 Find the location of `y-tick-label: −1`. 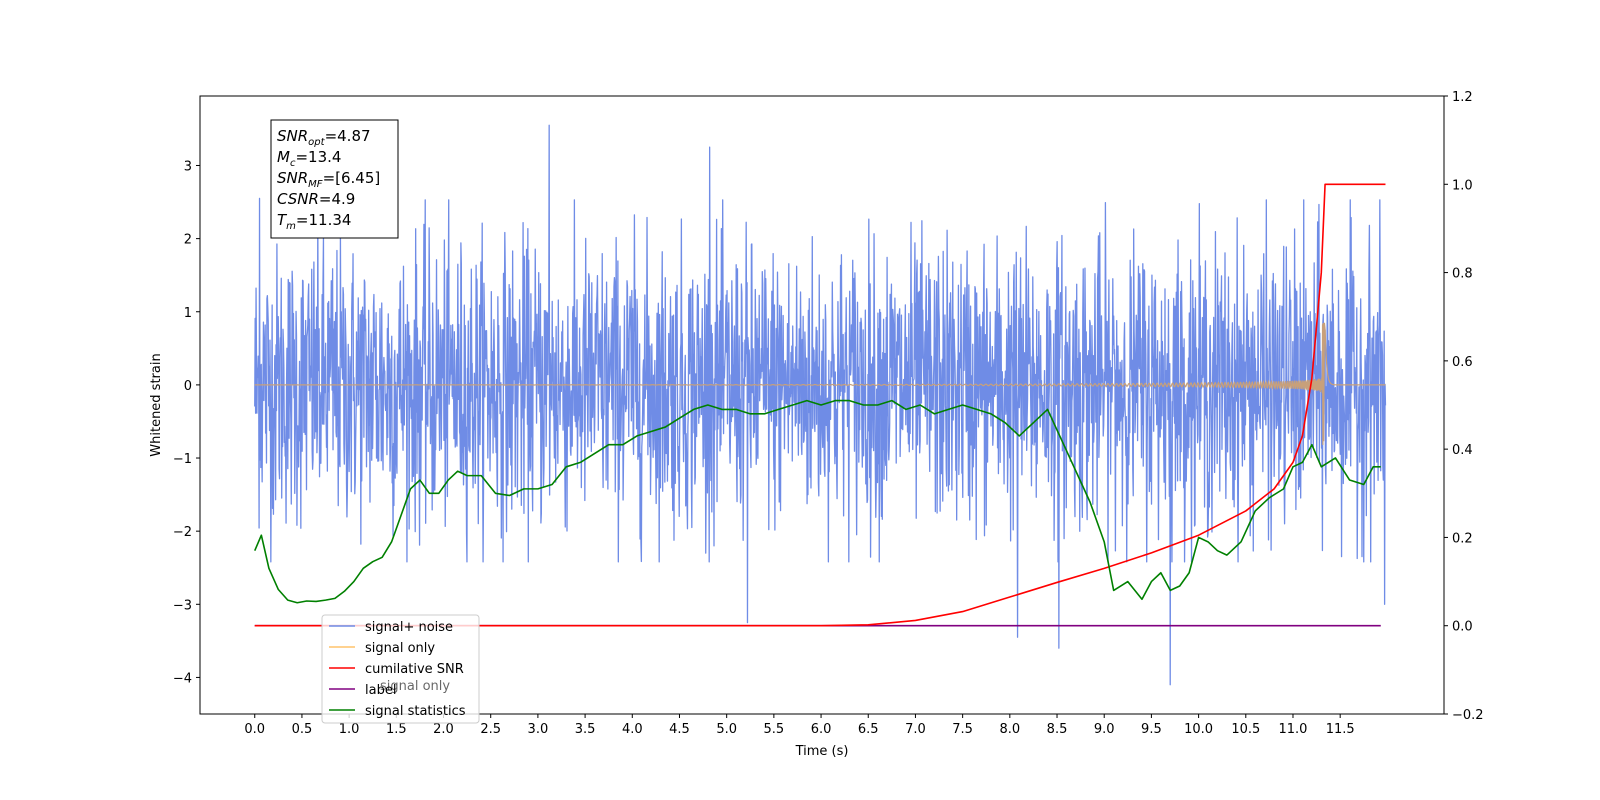

y-tick-label: −1 is located at coordinates (182, 459).